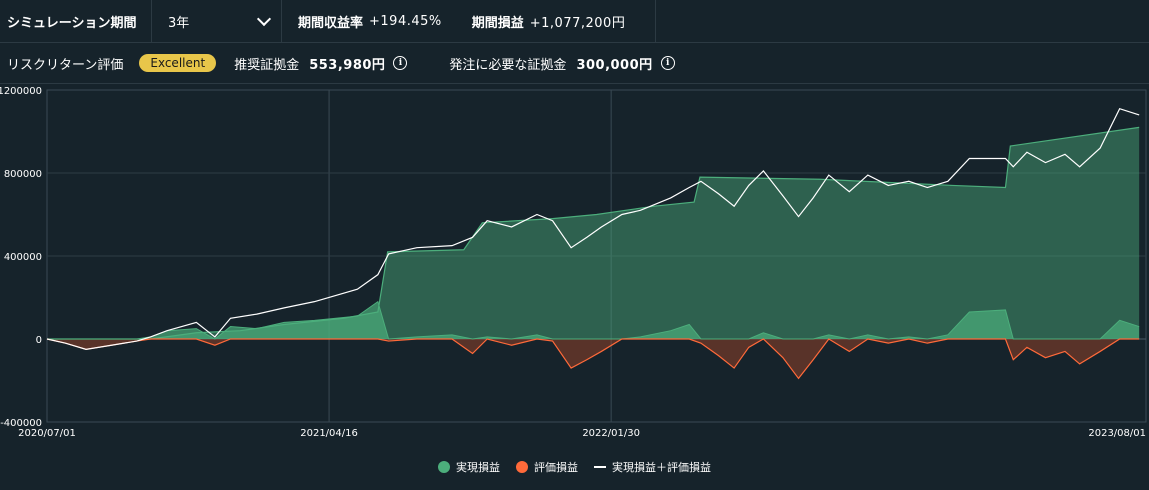 The image size is (1149, 490). Describe the element at coordinates (1117, 433) in the screenshot. I see `x-tick-label: 2023/08/01` at that location.